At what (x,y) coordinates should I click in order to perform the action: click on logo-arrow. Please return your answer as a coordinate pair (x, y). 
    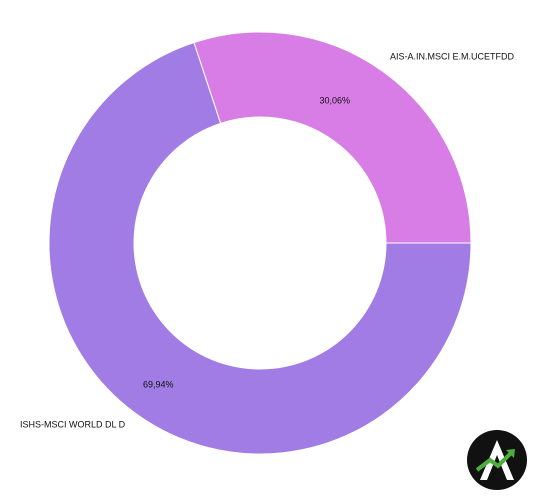
    Looking at the image, I should click on (494, 461).